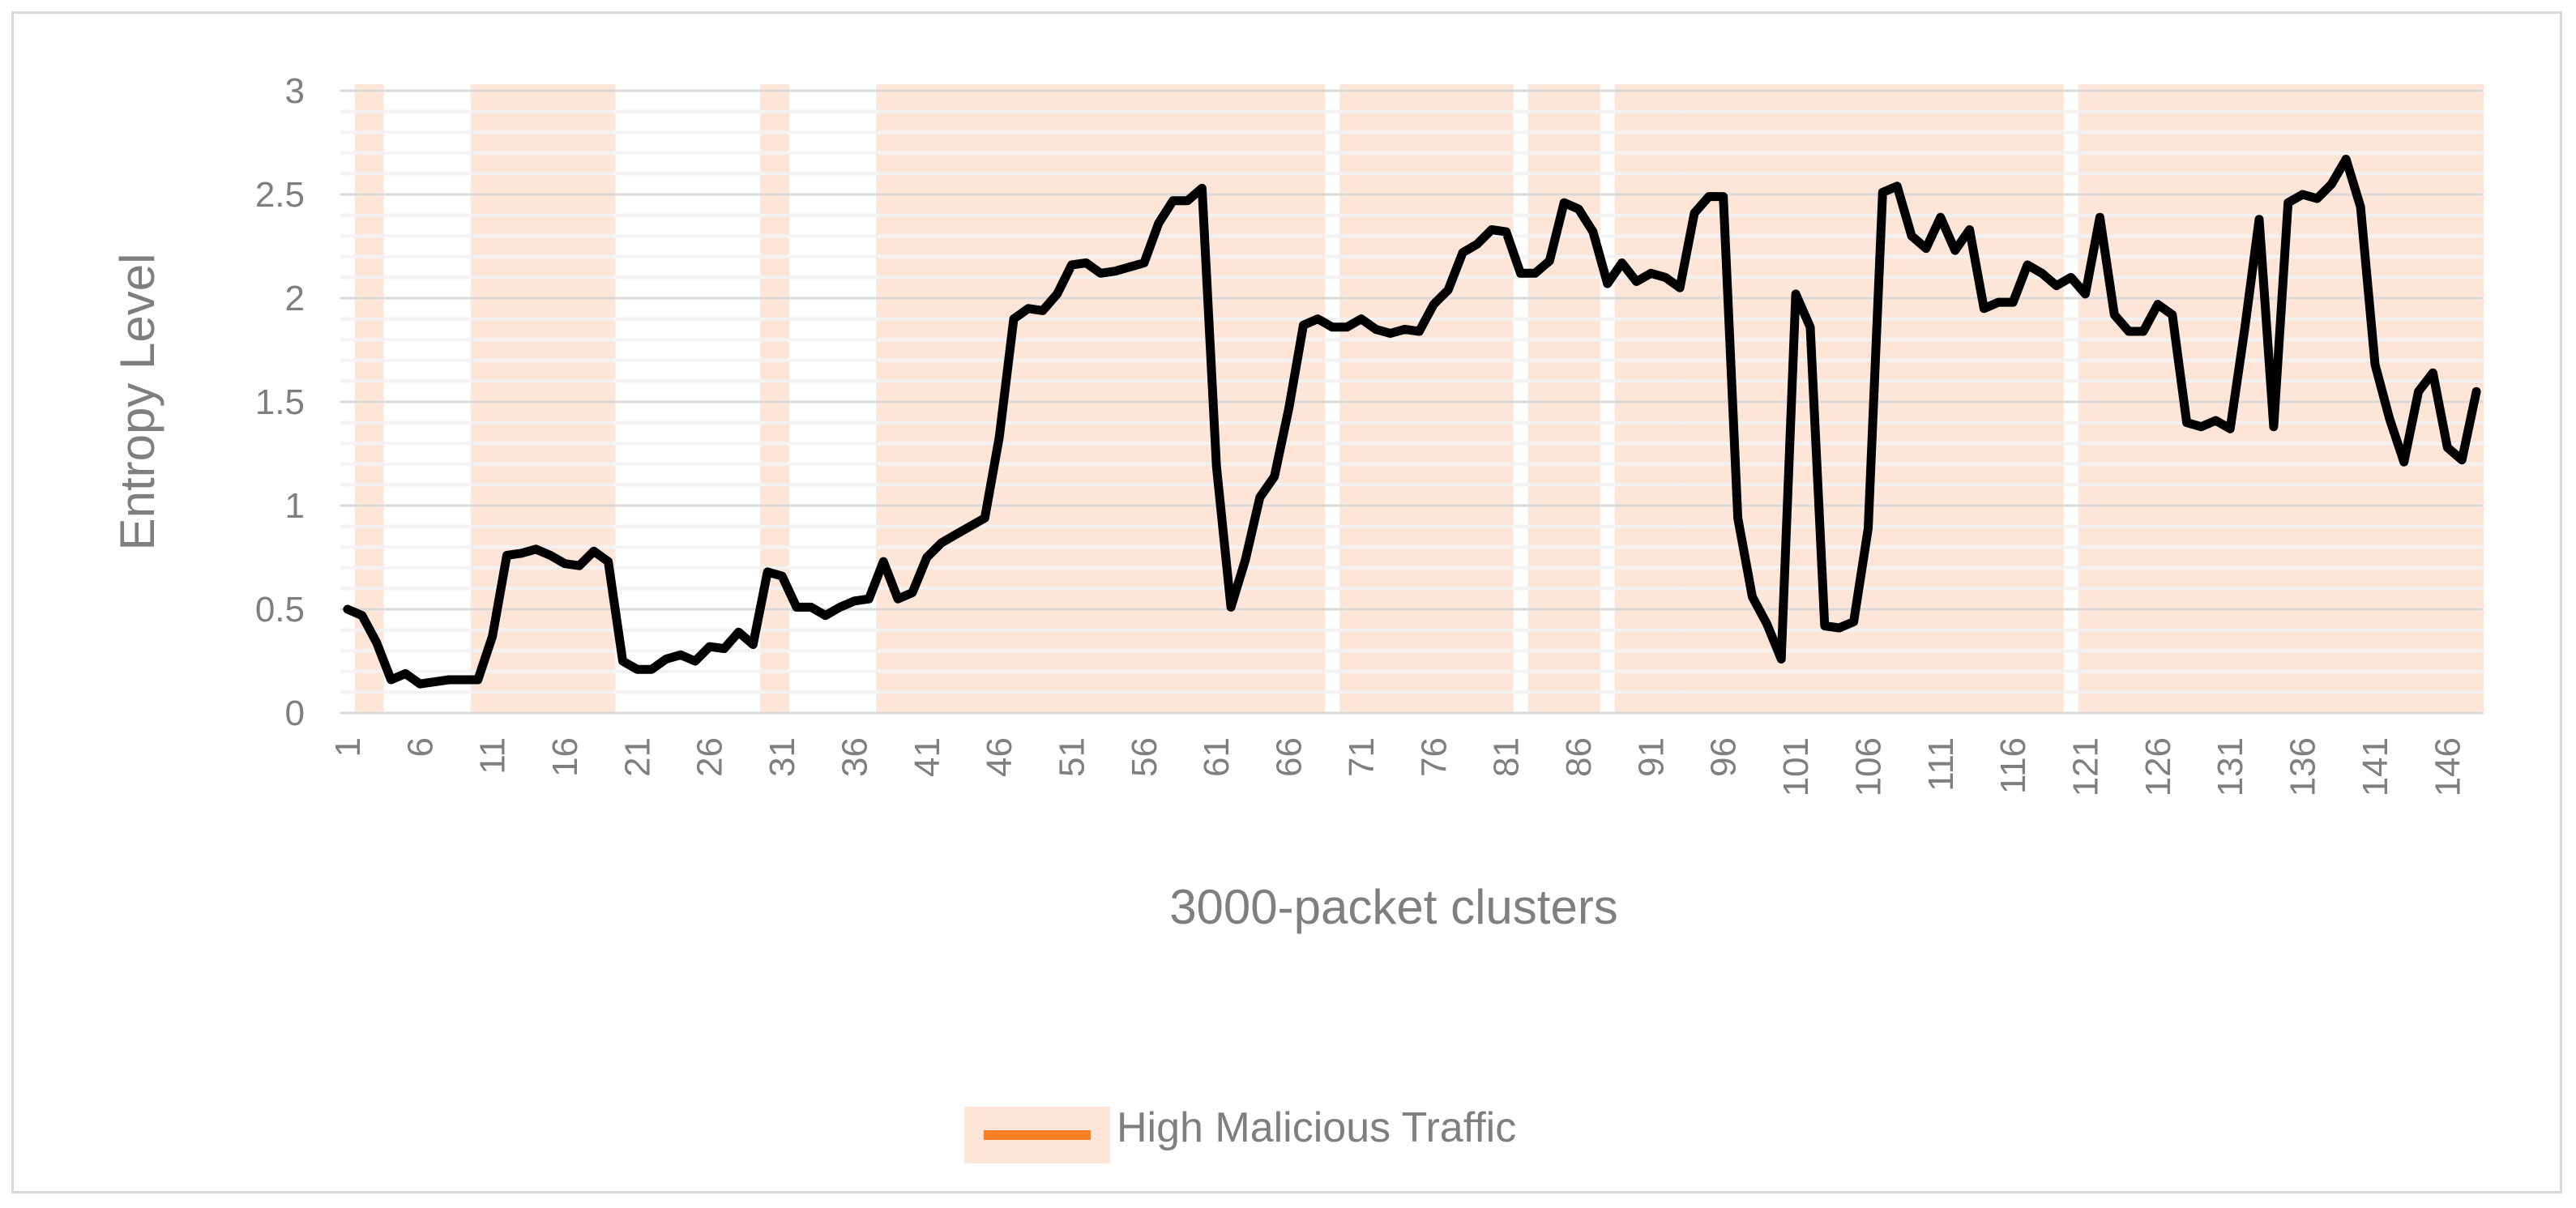  Describe the element at coordinates (1941, 764) in the screenshot. I see `x-tick-label: 111` at that location.